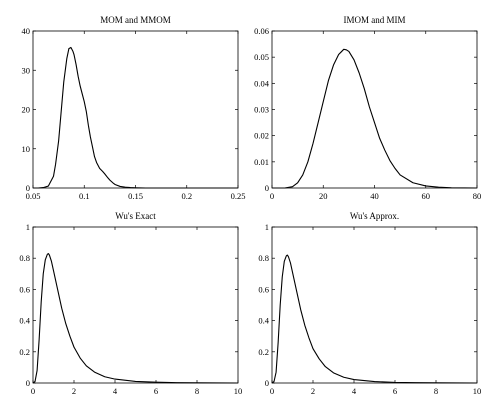 The image size is (500, 418). Describe the element at coordinates (33, 196) in the screenshot. I see `x-tick-label-0-05: 0.05` at that location.